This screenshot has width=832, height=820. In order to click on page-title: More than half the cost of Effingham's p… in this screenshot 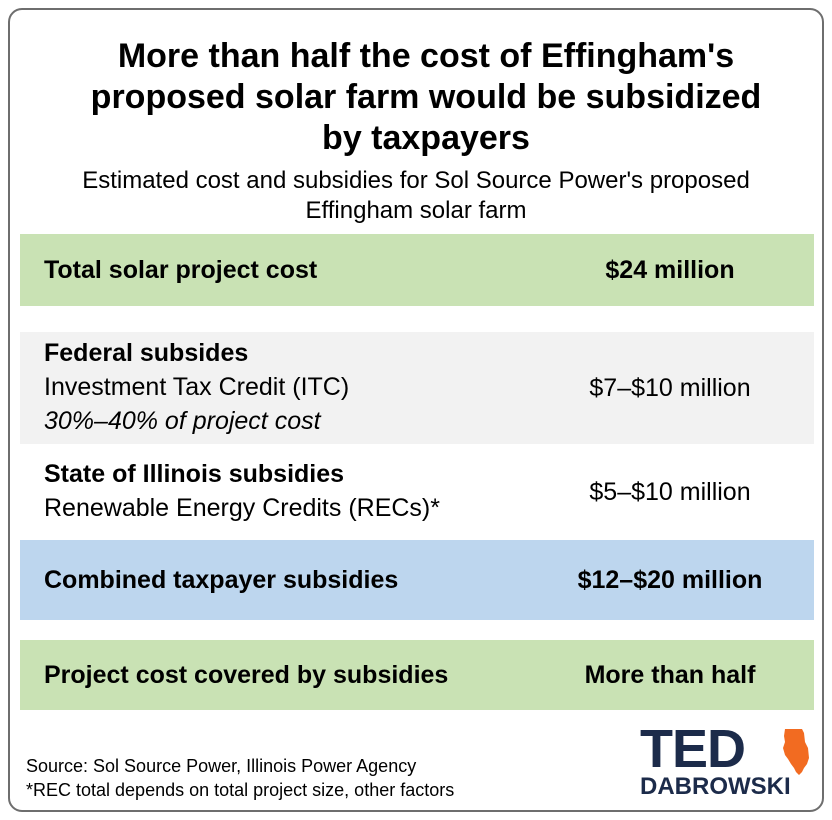, I will do `click(426, 97)`.